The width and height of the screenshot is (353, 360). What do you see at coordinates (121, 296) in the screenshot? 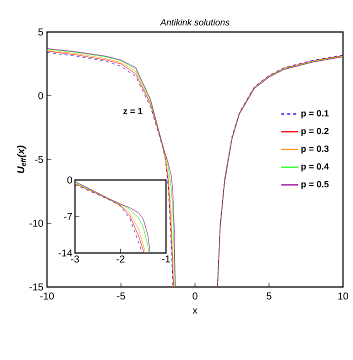
I see `x-tick-label: -5` at bounding box center [121, 296].